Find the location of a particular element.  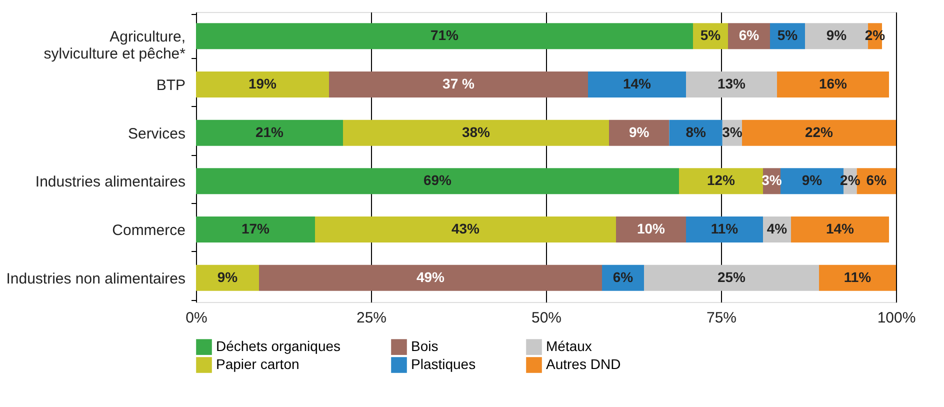

data-label: 8% is located at coordinates (696, 132).